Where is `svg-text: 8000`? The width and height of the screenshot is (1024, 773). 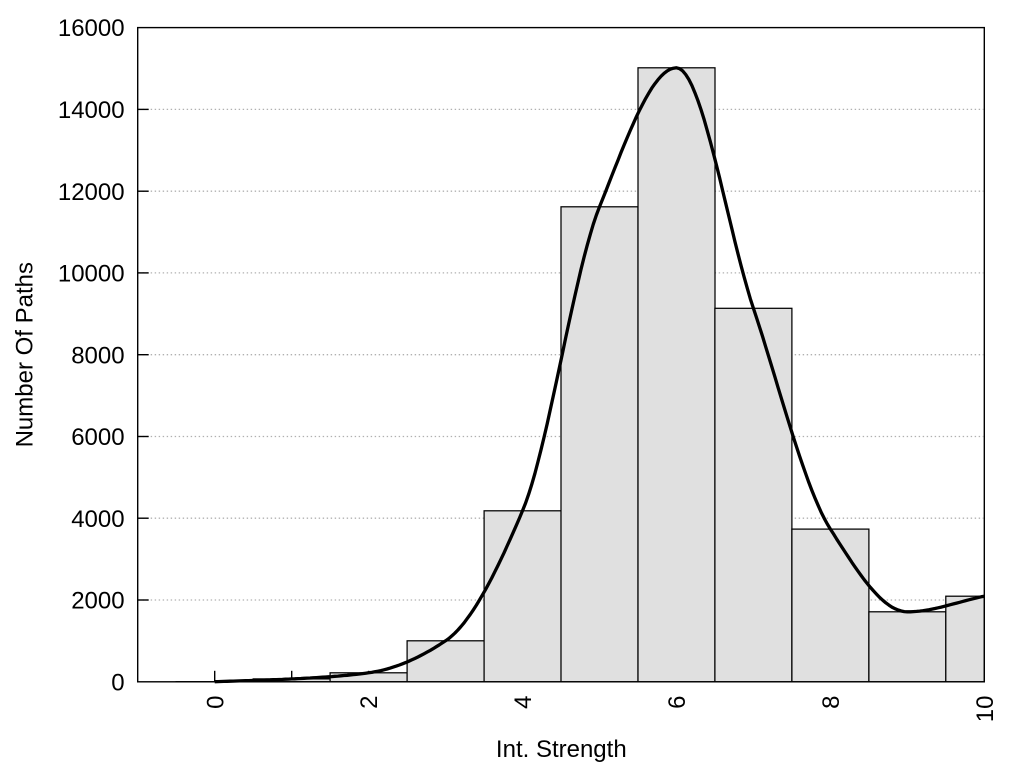
svg-text: 8000 is located at coordinates (97, 355).